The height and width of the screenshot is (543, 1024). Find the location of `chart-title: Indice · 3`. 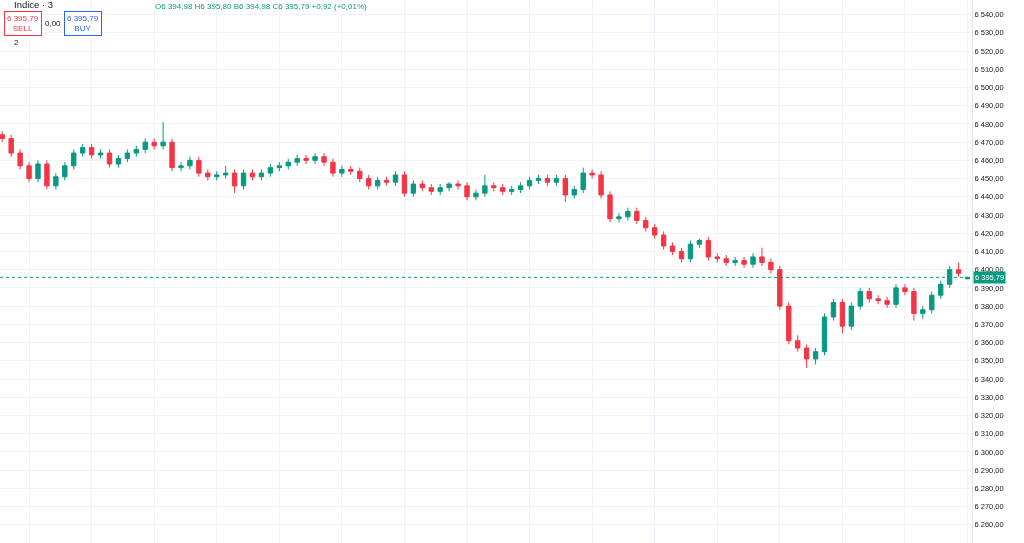

chart-title: Indice · 3 is located at coordinates (34, 5).